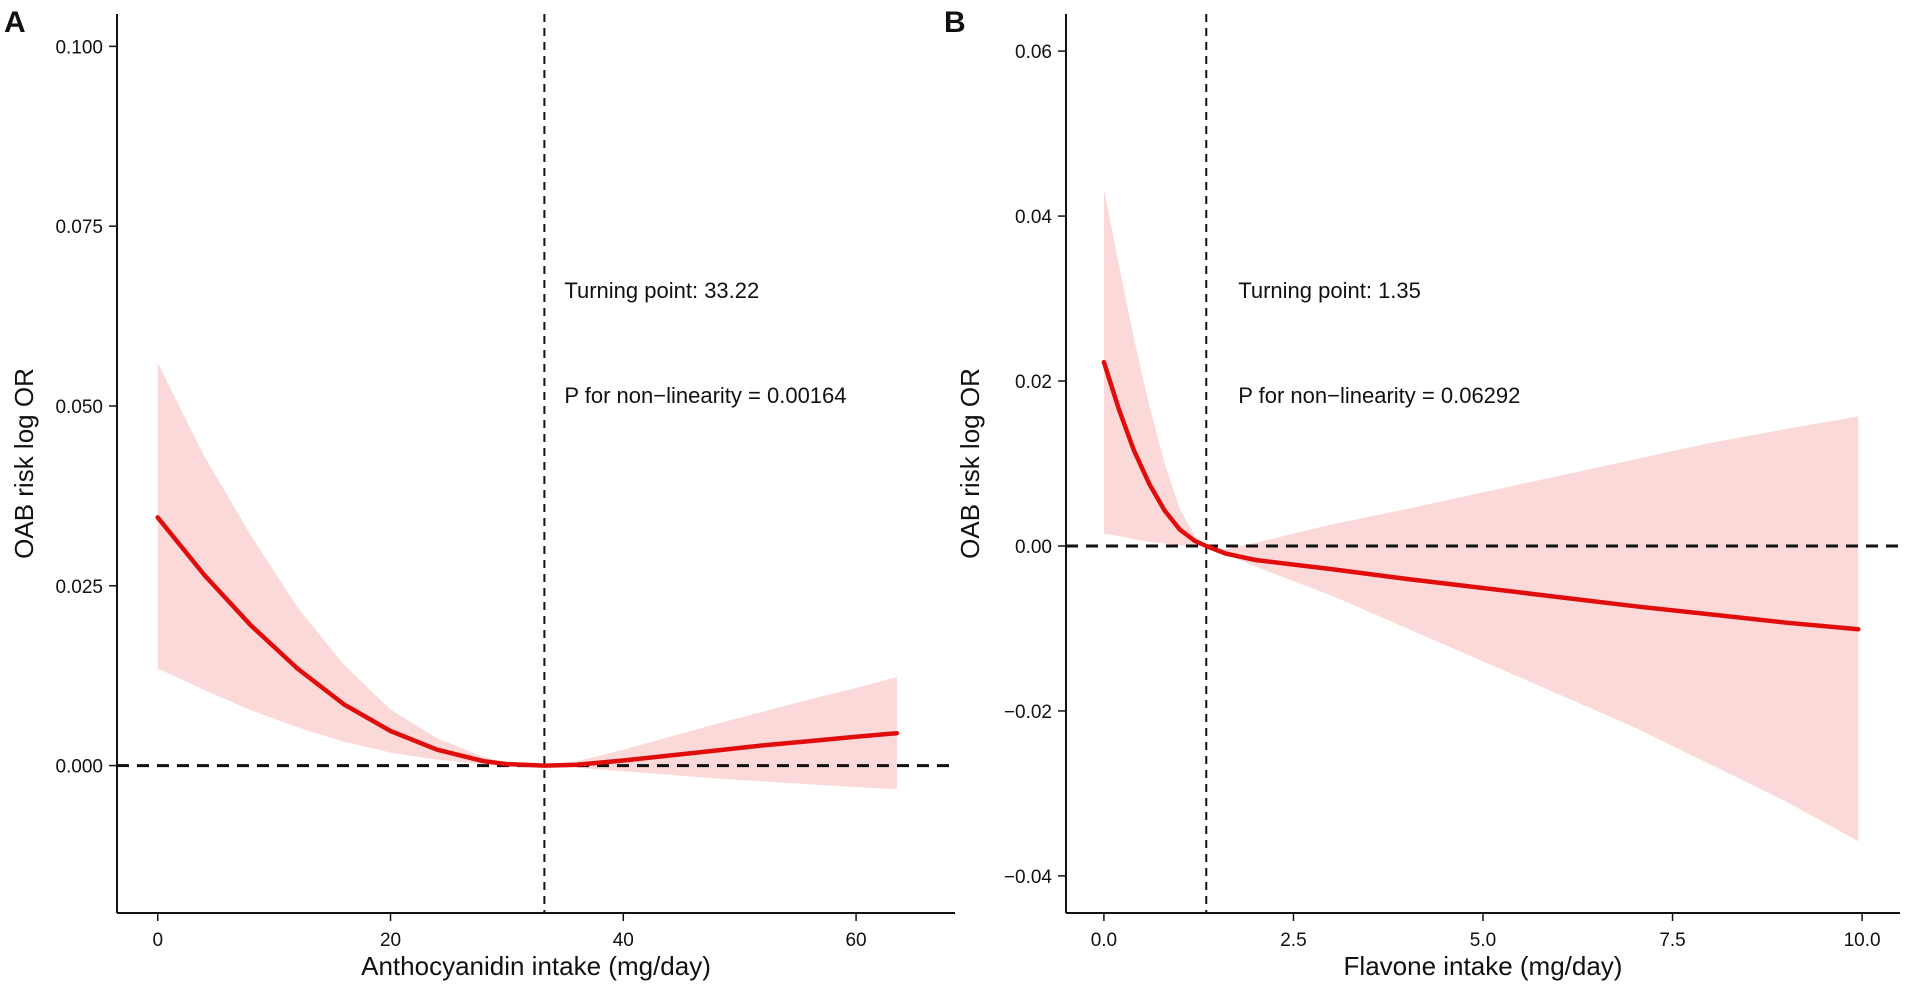 The height and width of the screenshot is (985, 1905). Describe the element at coordinates (157, 940) in the screenshot. I see `panel-a-x-tick-label: 0` at that location.